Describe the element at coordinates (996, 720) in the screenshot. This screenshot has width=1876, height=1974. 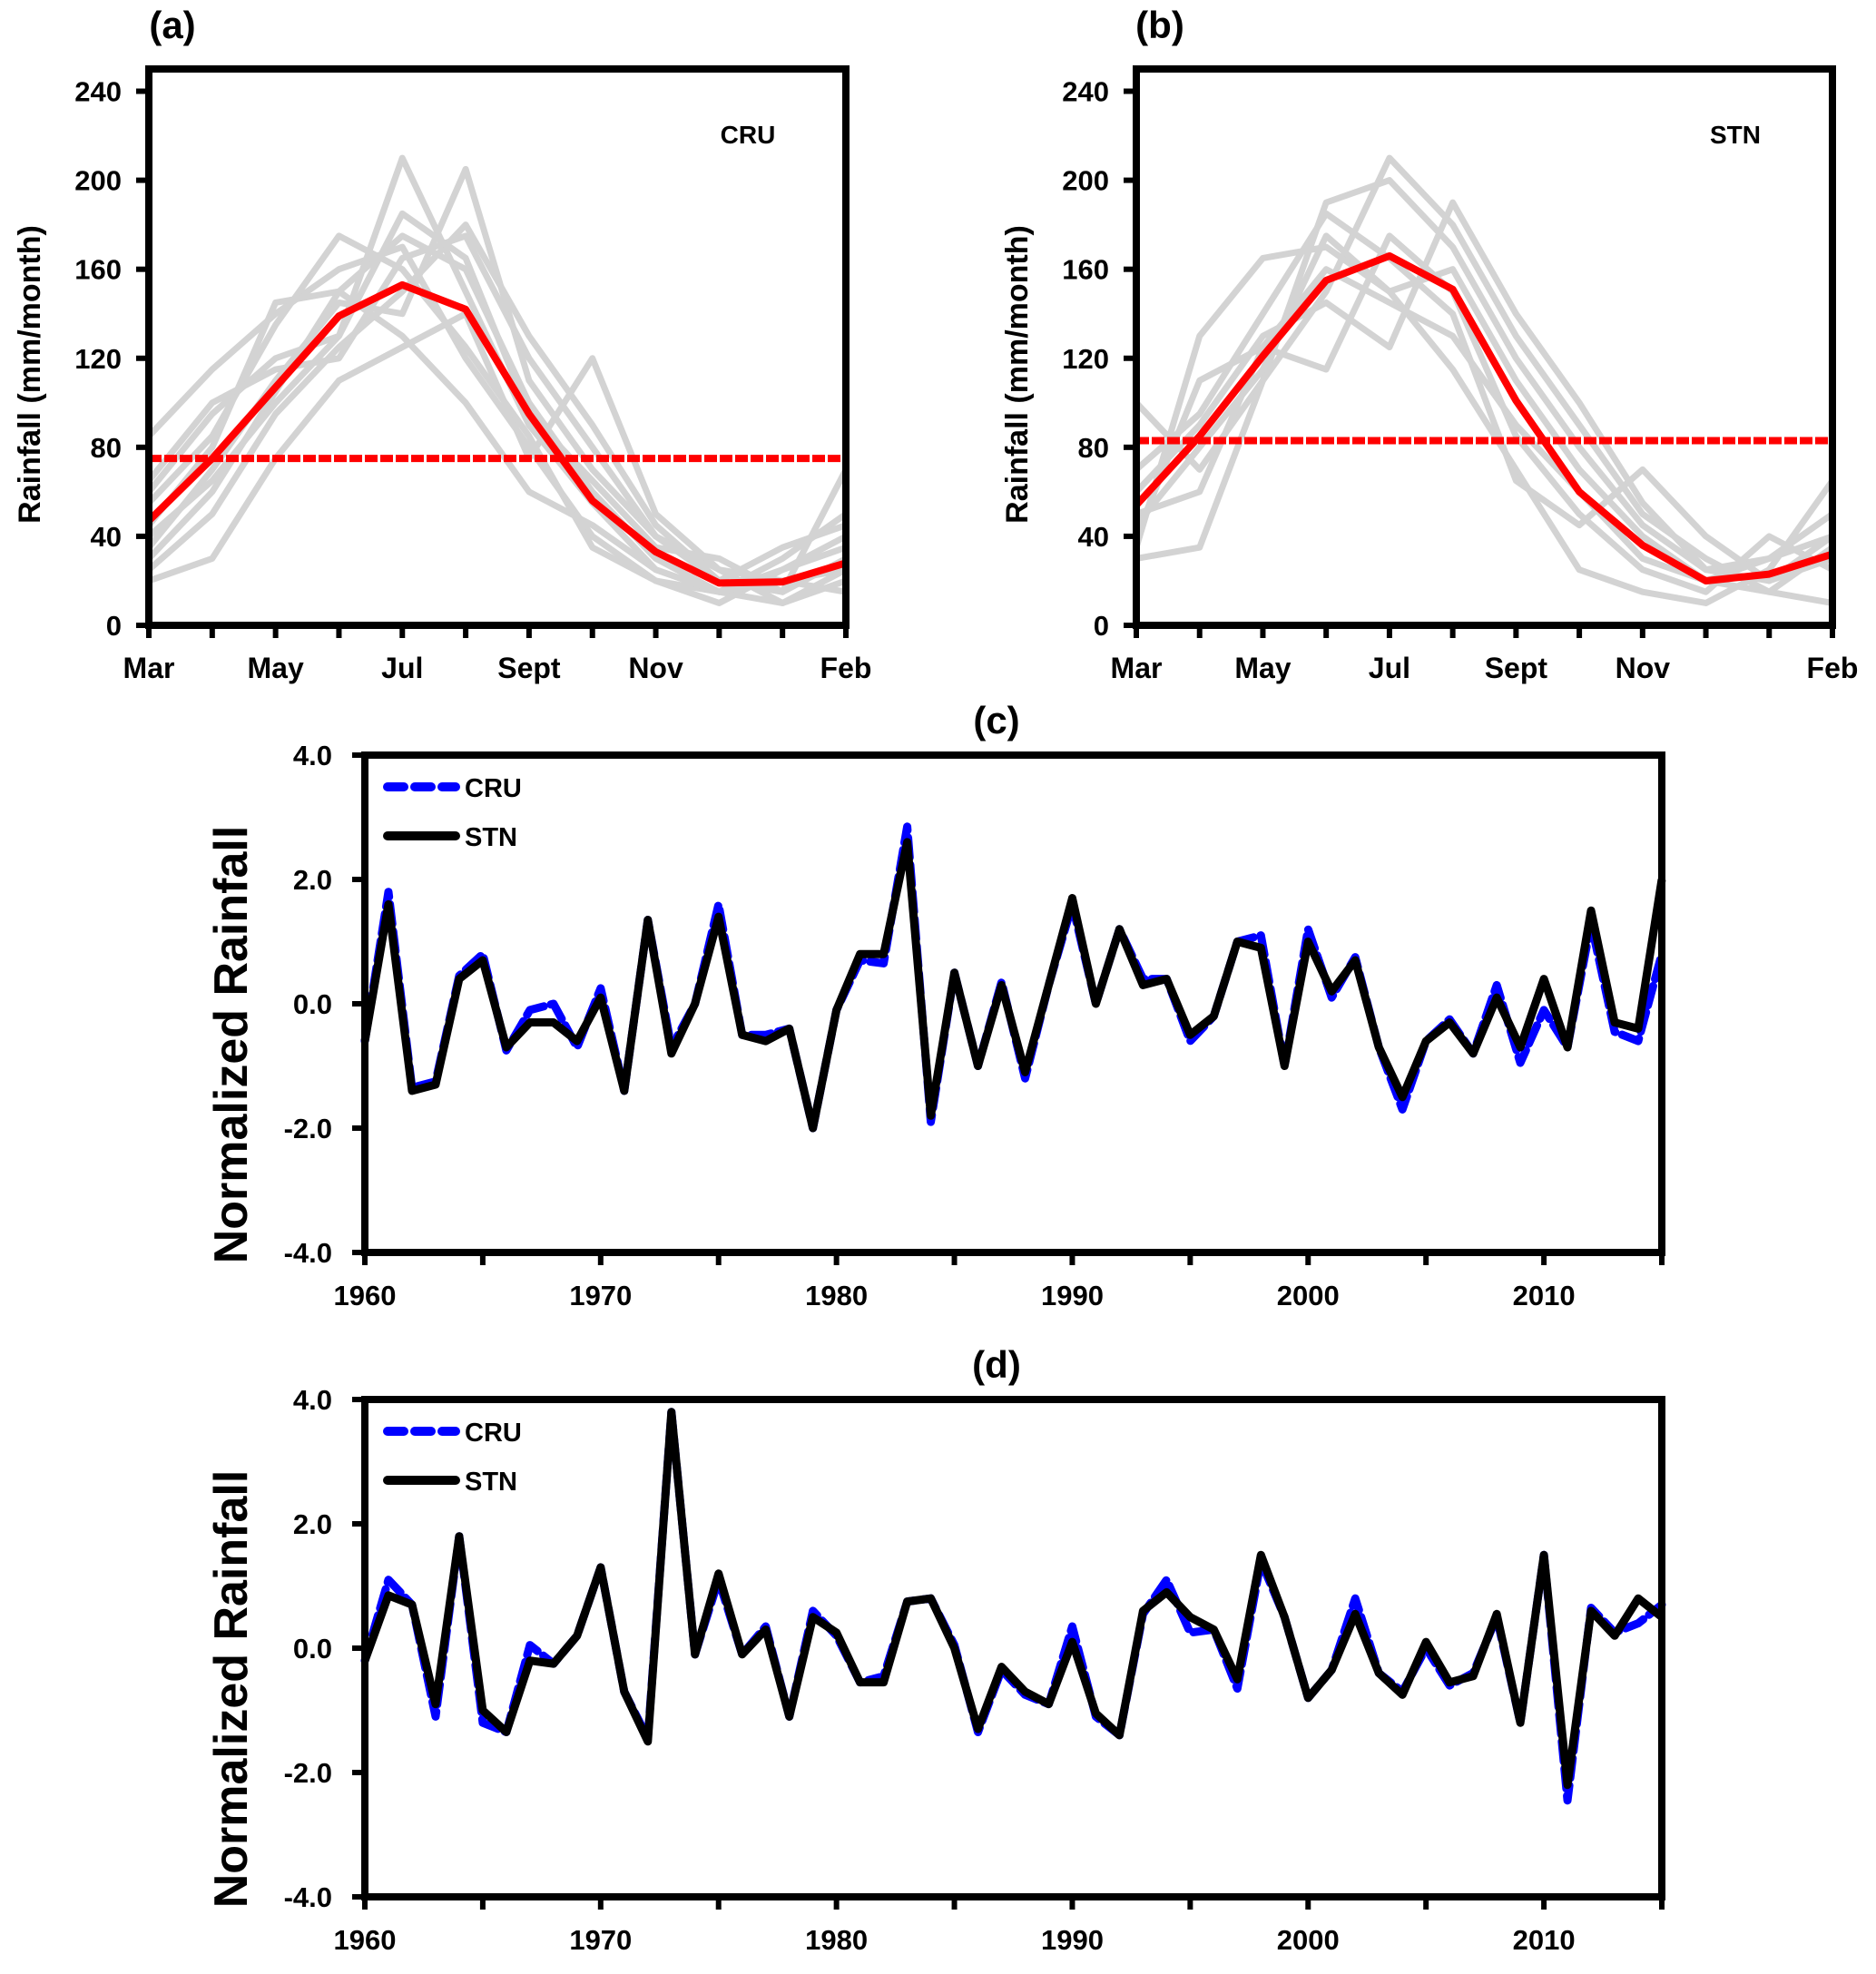
I see `panel-label: (c)` at that location.